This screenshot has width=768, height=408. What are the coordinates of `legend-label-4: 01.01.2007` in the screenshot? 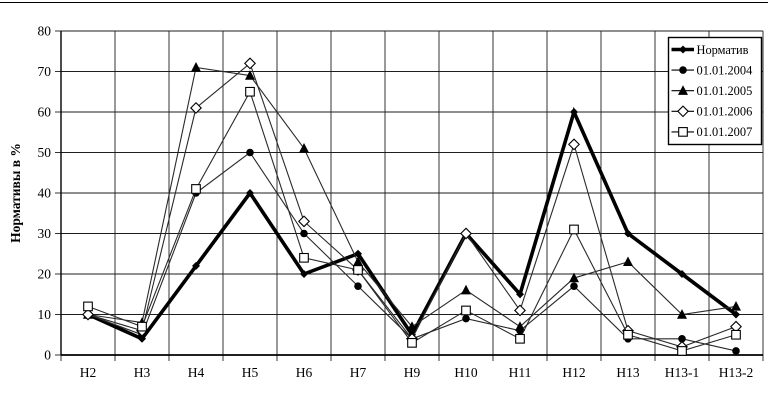 It's located at (725, 132).